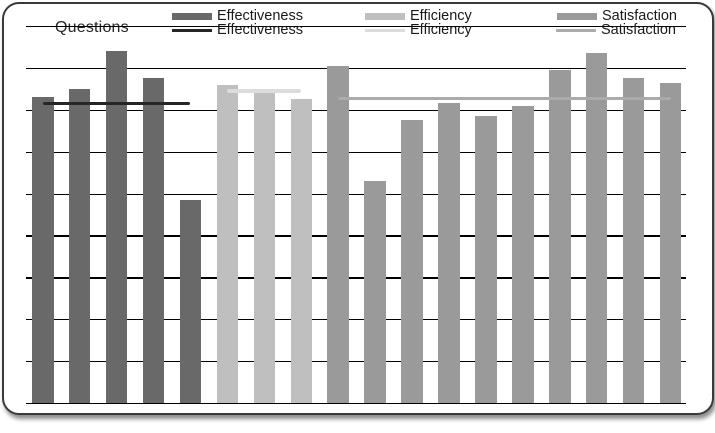 This screenshot has width=715, height=433. I want to click on mean-line-efficiency, so click(264, 91).